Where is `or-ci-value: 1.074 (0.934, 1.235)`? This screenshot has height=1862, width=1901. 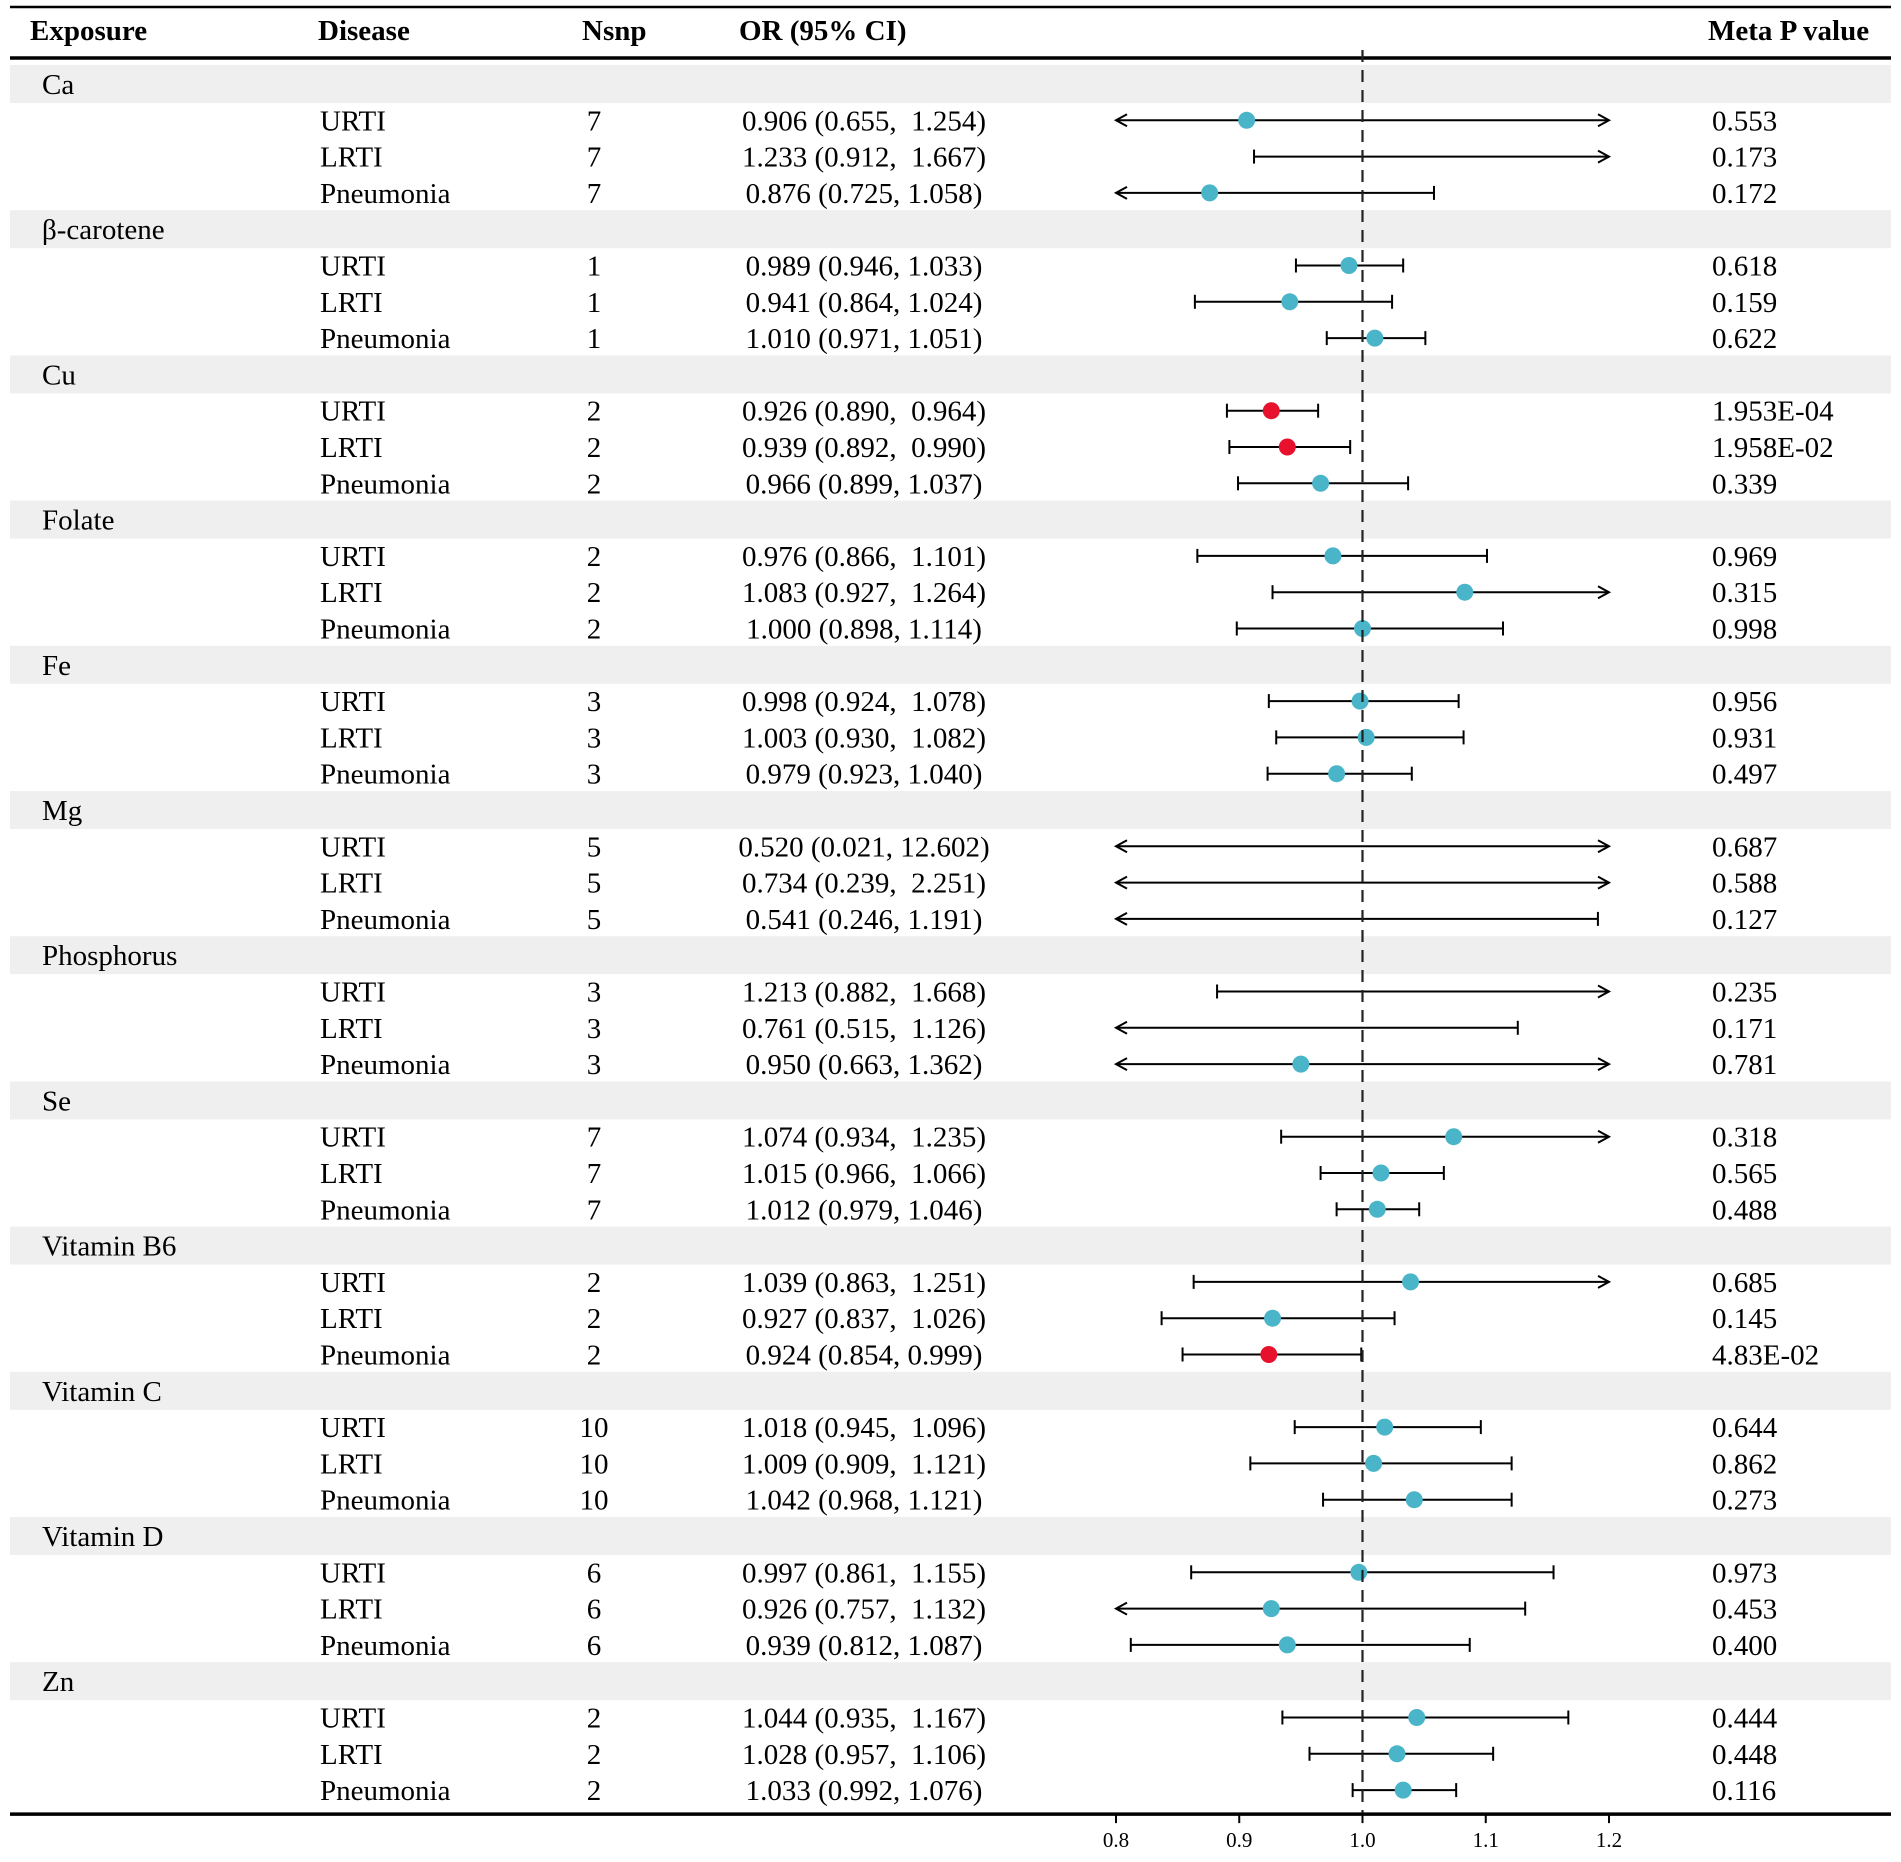 or-ci-value: 1.074 (0.934, 1.235) is located at coordinates (864, 1138).